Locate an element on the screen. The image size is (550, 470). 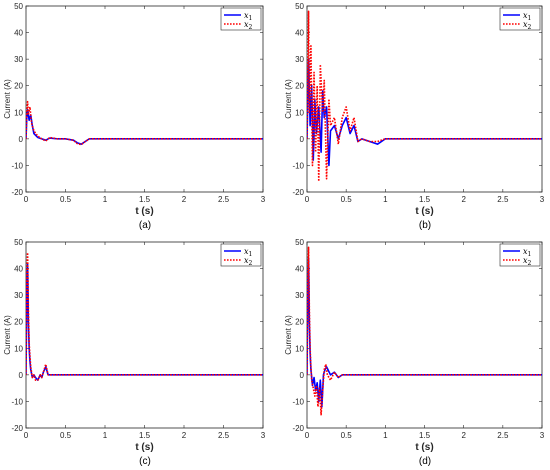
panel-caption: (a) is located at coordinates (145, 225).